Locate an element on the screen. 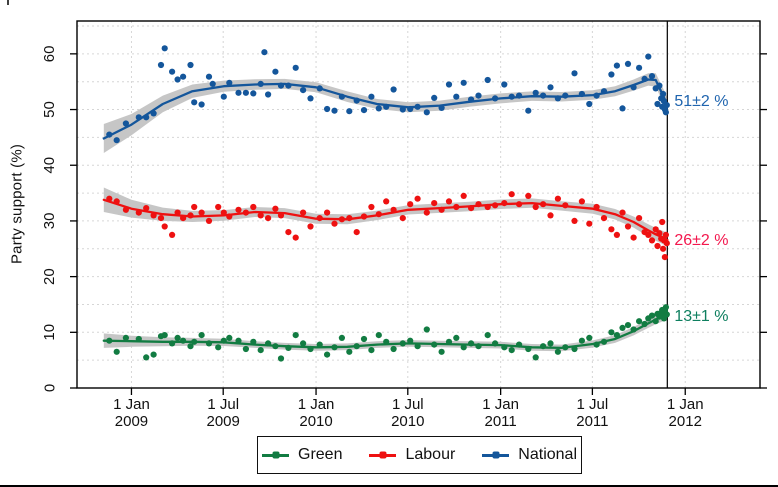 Image resolution: width=778 pixels, height=487 pixels. svg-text: 0 is located at coordinates (49, 388).